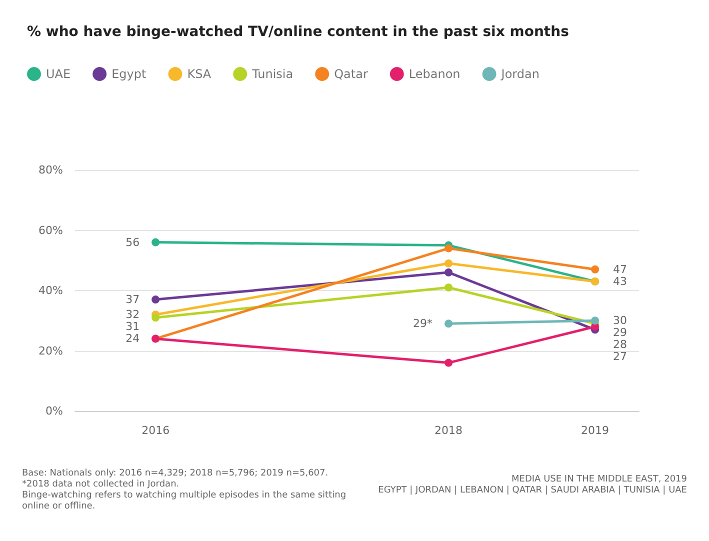 The height and width of the screenshot is (541, 709). I want to click on text: Base: Nationals only: 2016 n=4,329; 2018 n=5,796; 2019 n=5,607., so click(175, 473).